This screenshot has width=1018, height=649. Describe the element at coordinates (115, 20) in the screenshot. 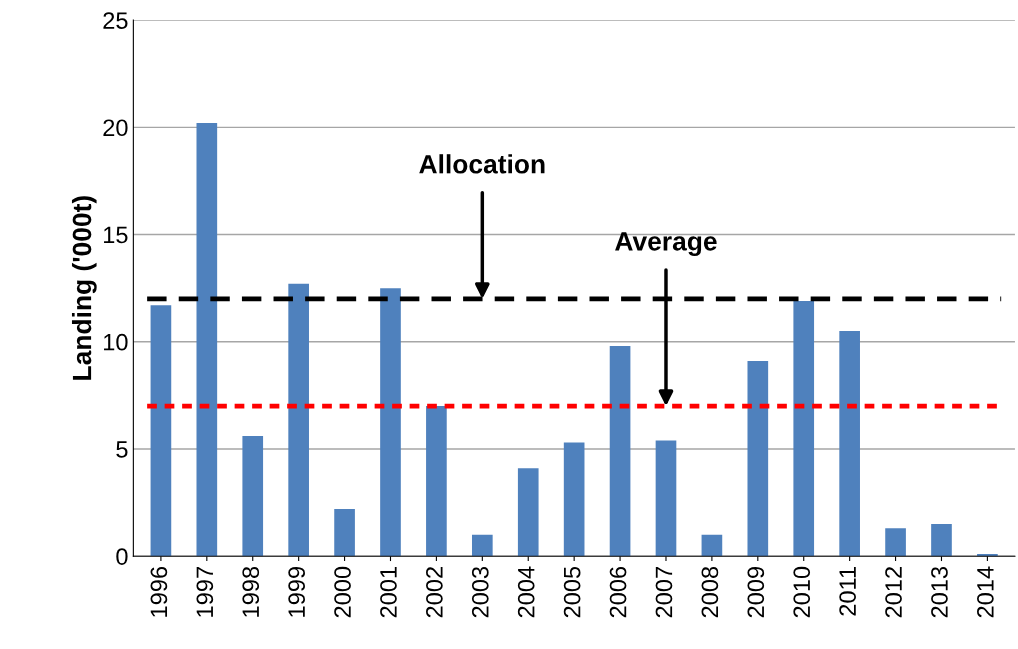

I see `y-tick-label: 25` at that location.